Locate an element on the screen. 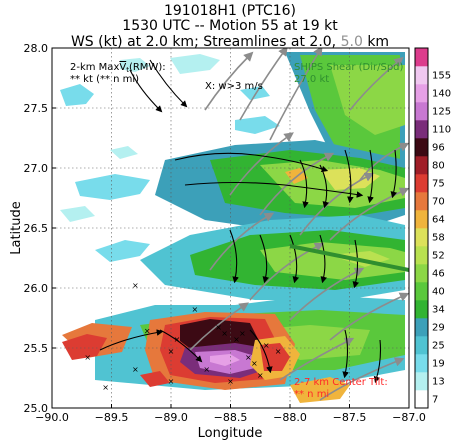  ships-shear-value: 27.0 kt is located at coordinates (311, 79).